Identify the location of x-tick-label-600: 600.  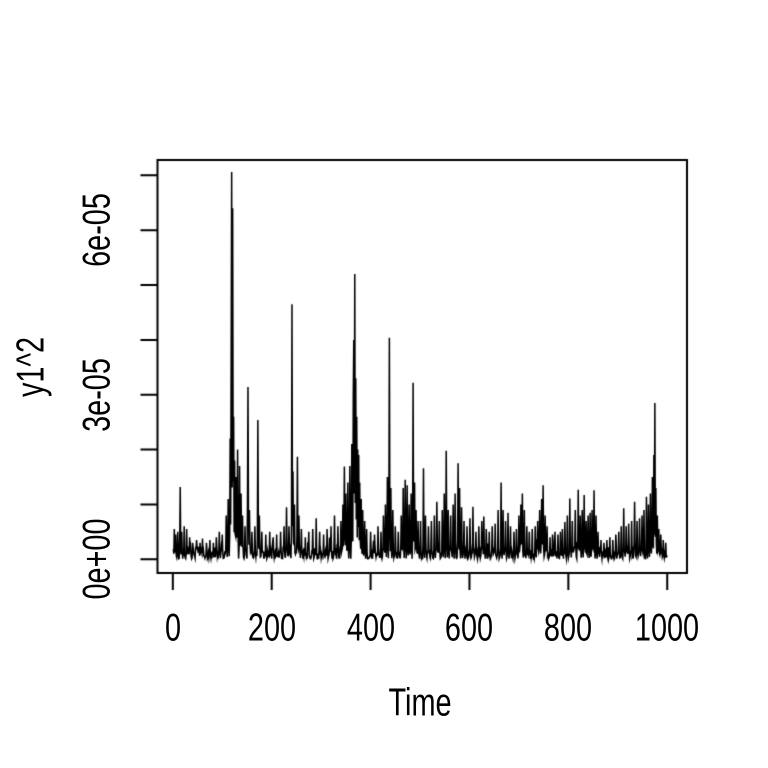
(469, 628).